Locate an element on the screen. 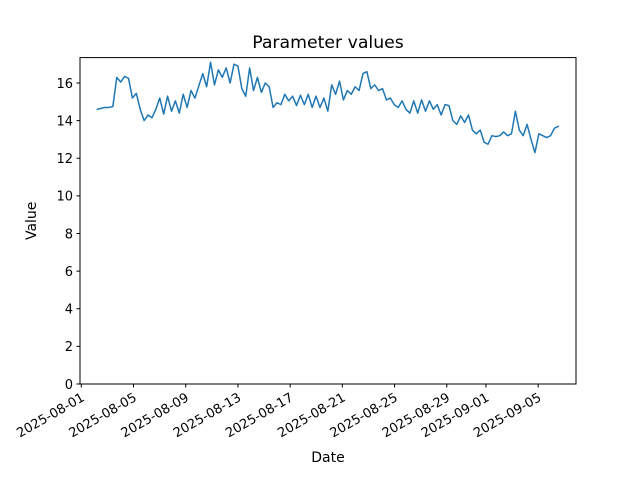 The width and height of the screenshot is (640, 484). y-tick-label: 16 is located at coordinates (64, 84).